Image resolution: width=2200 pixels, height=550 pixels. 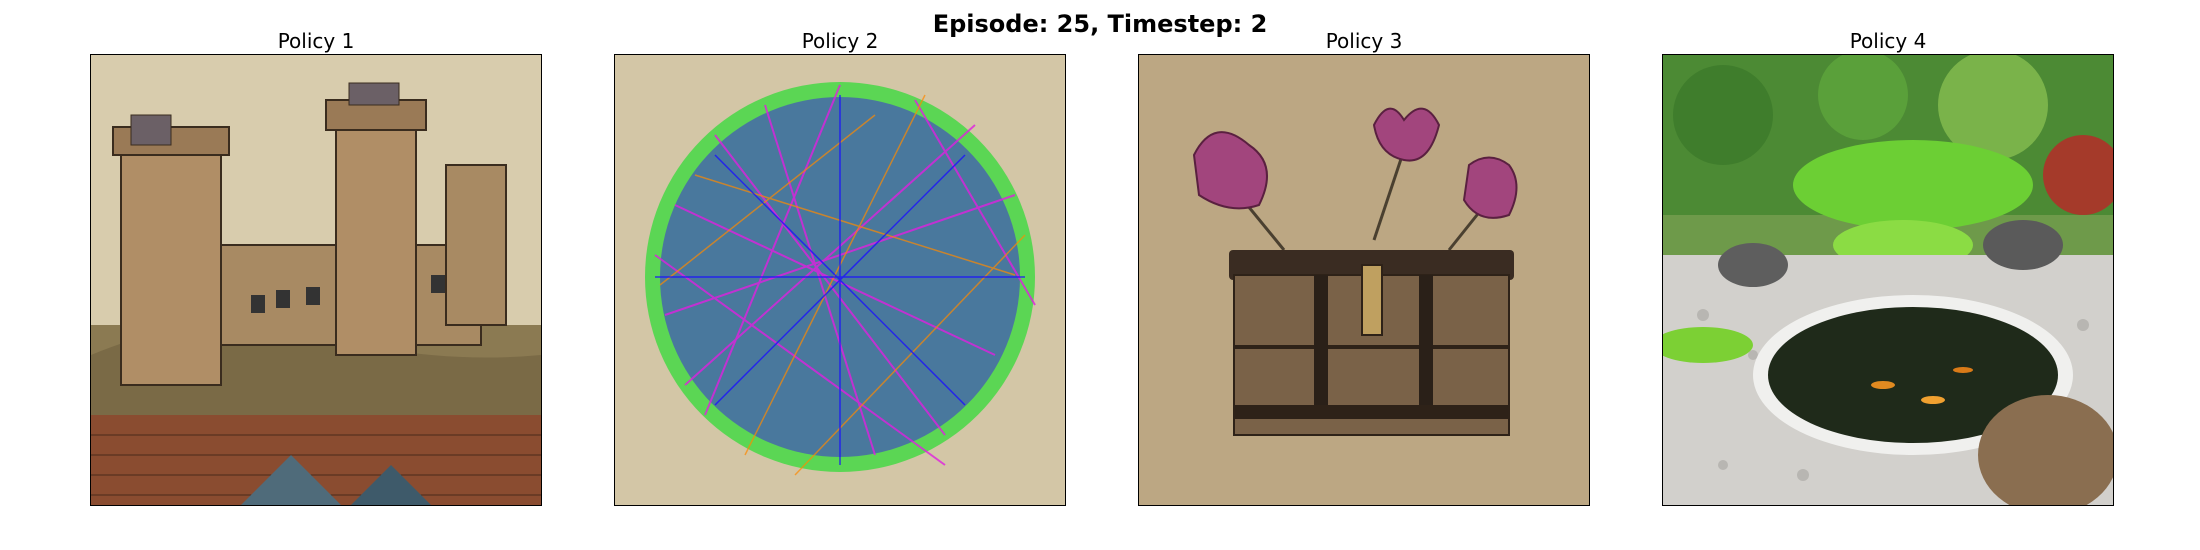 What do you see at coordinates (840, 41) in the screenshot?
I see `panel-title-2: Policy 2` at bounding box center [840, 41].